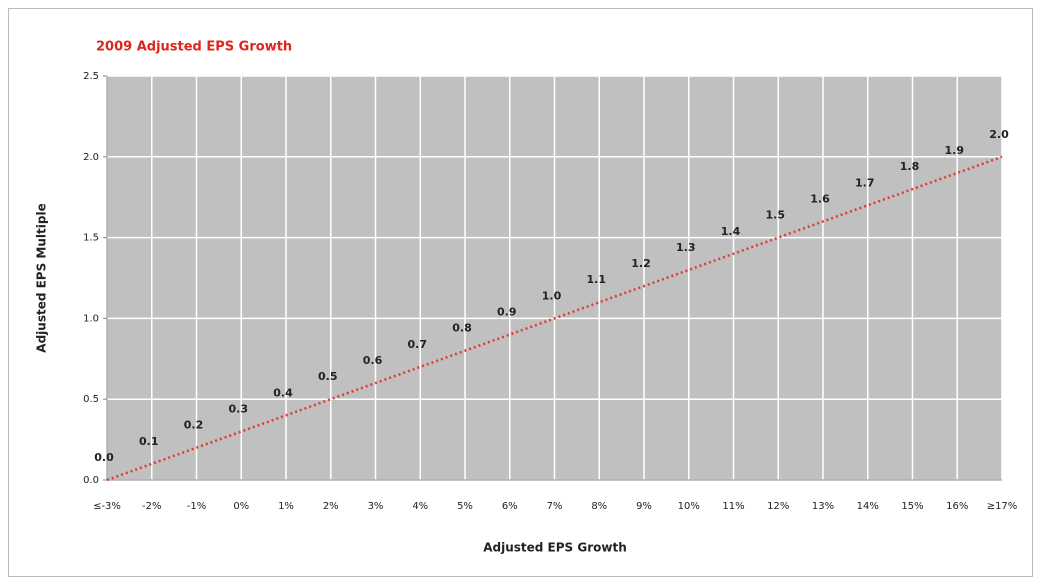 This screenshot has width=1041, height=587. Describe the element at coordinates (91, 76) in the screenshot. I see `y-tick-label: 2.5` at that location.